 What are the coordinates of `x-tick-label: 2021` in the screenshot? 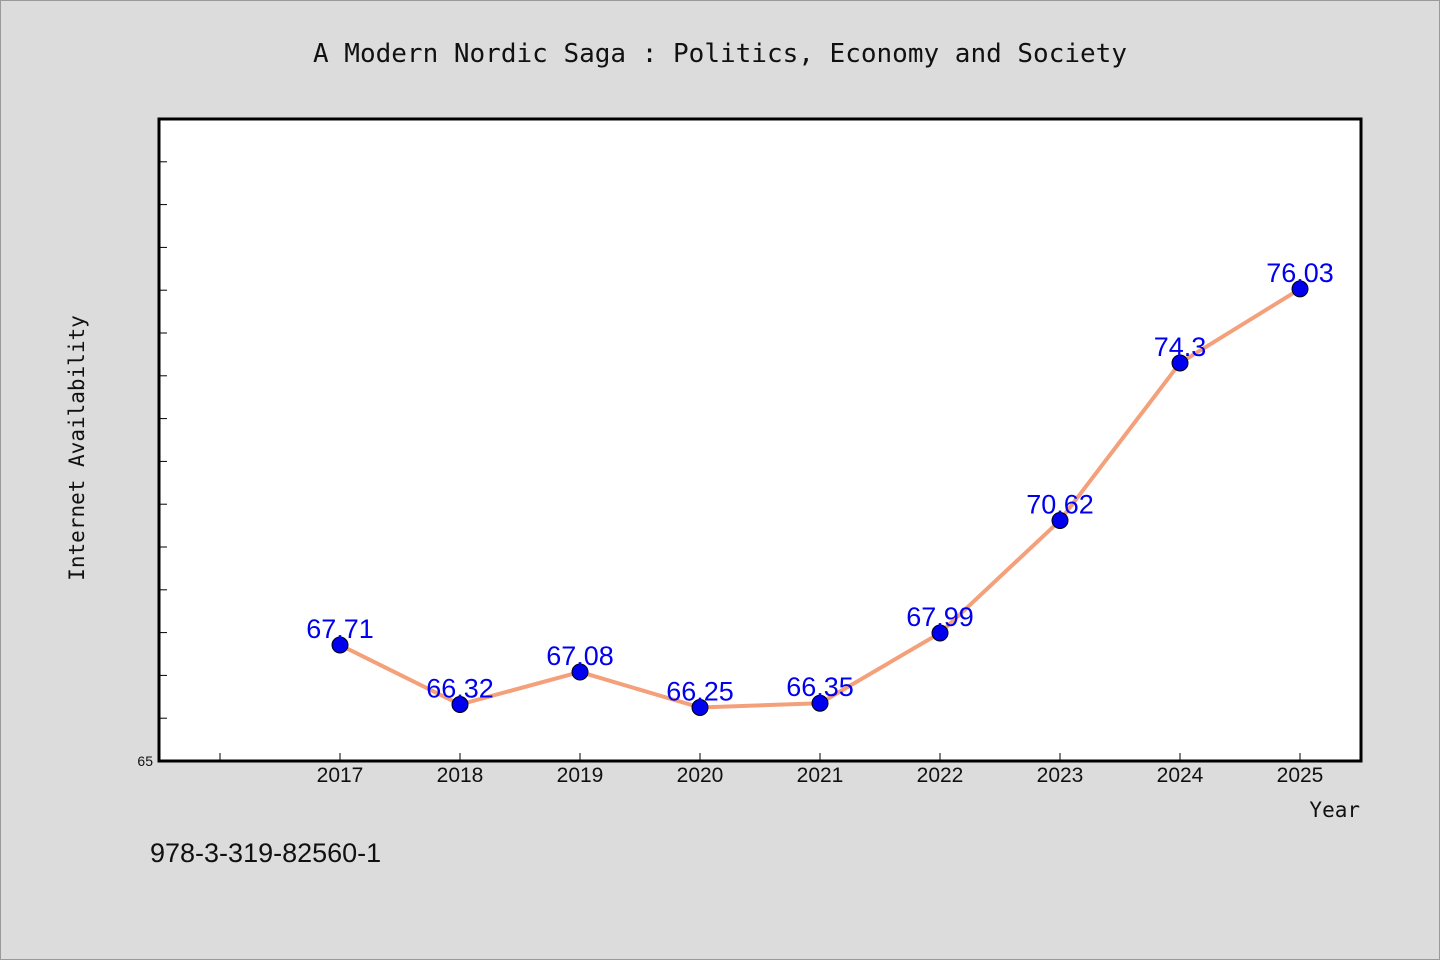 It's located at (820, 775).